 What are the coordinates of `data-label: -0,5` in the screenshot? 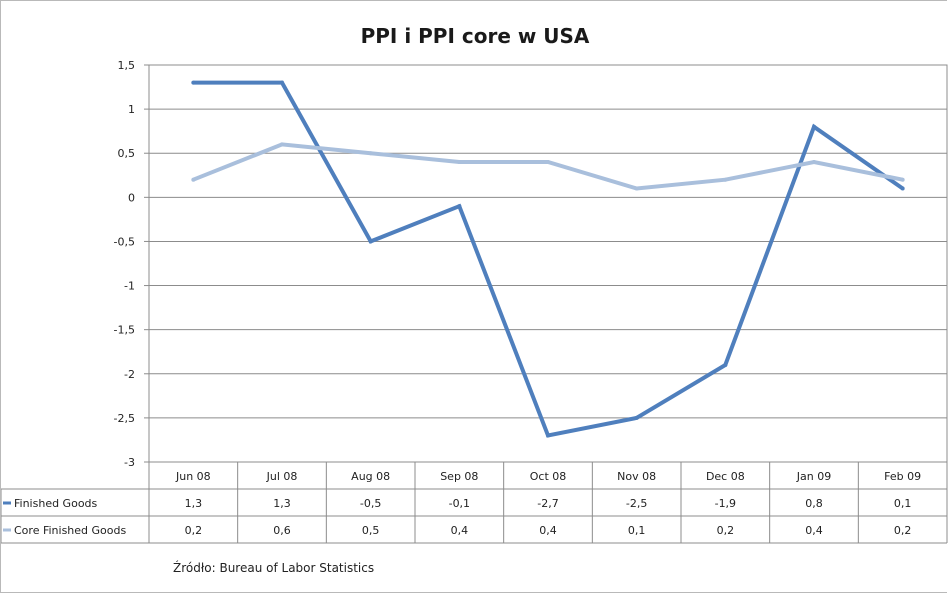 It's located at (370, 503).